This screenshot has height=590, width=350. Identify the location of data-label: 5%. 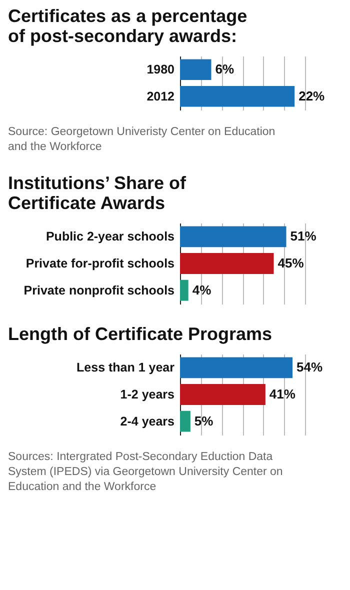
(204, 420).